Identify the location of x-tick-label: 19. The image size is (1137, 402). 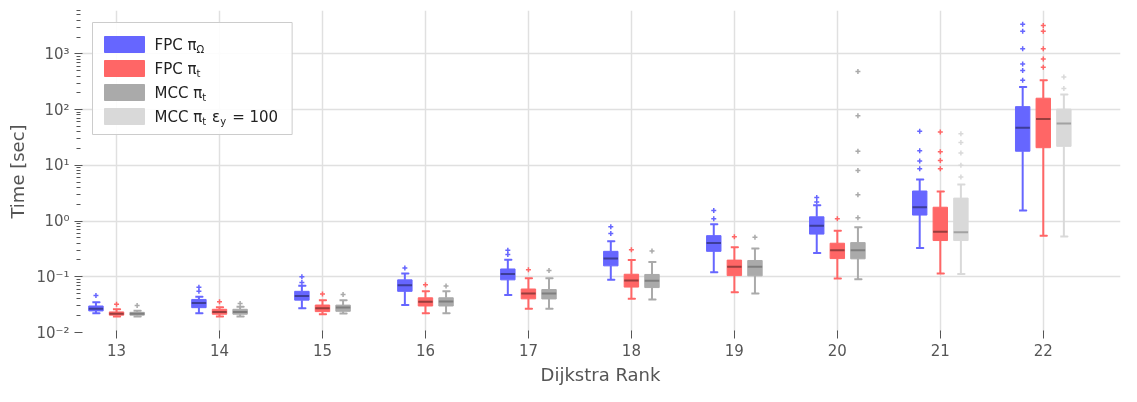
(734, 350).